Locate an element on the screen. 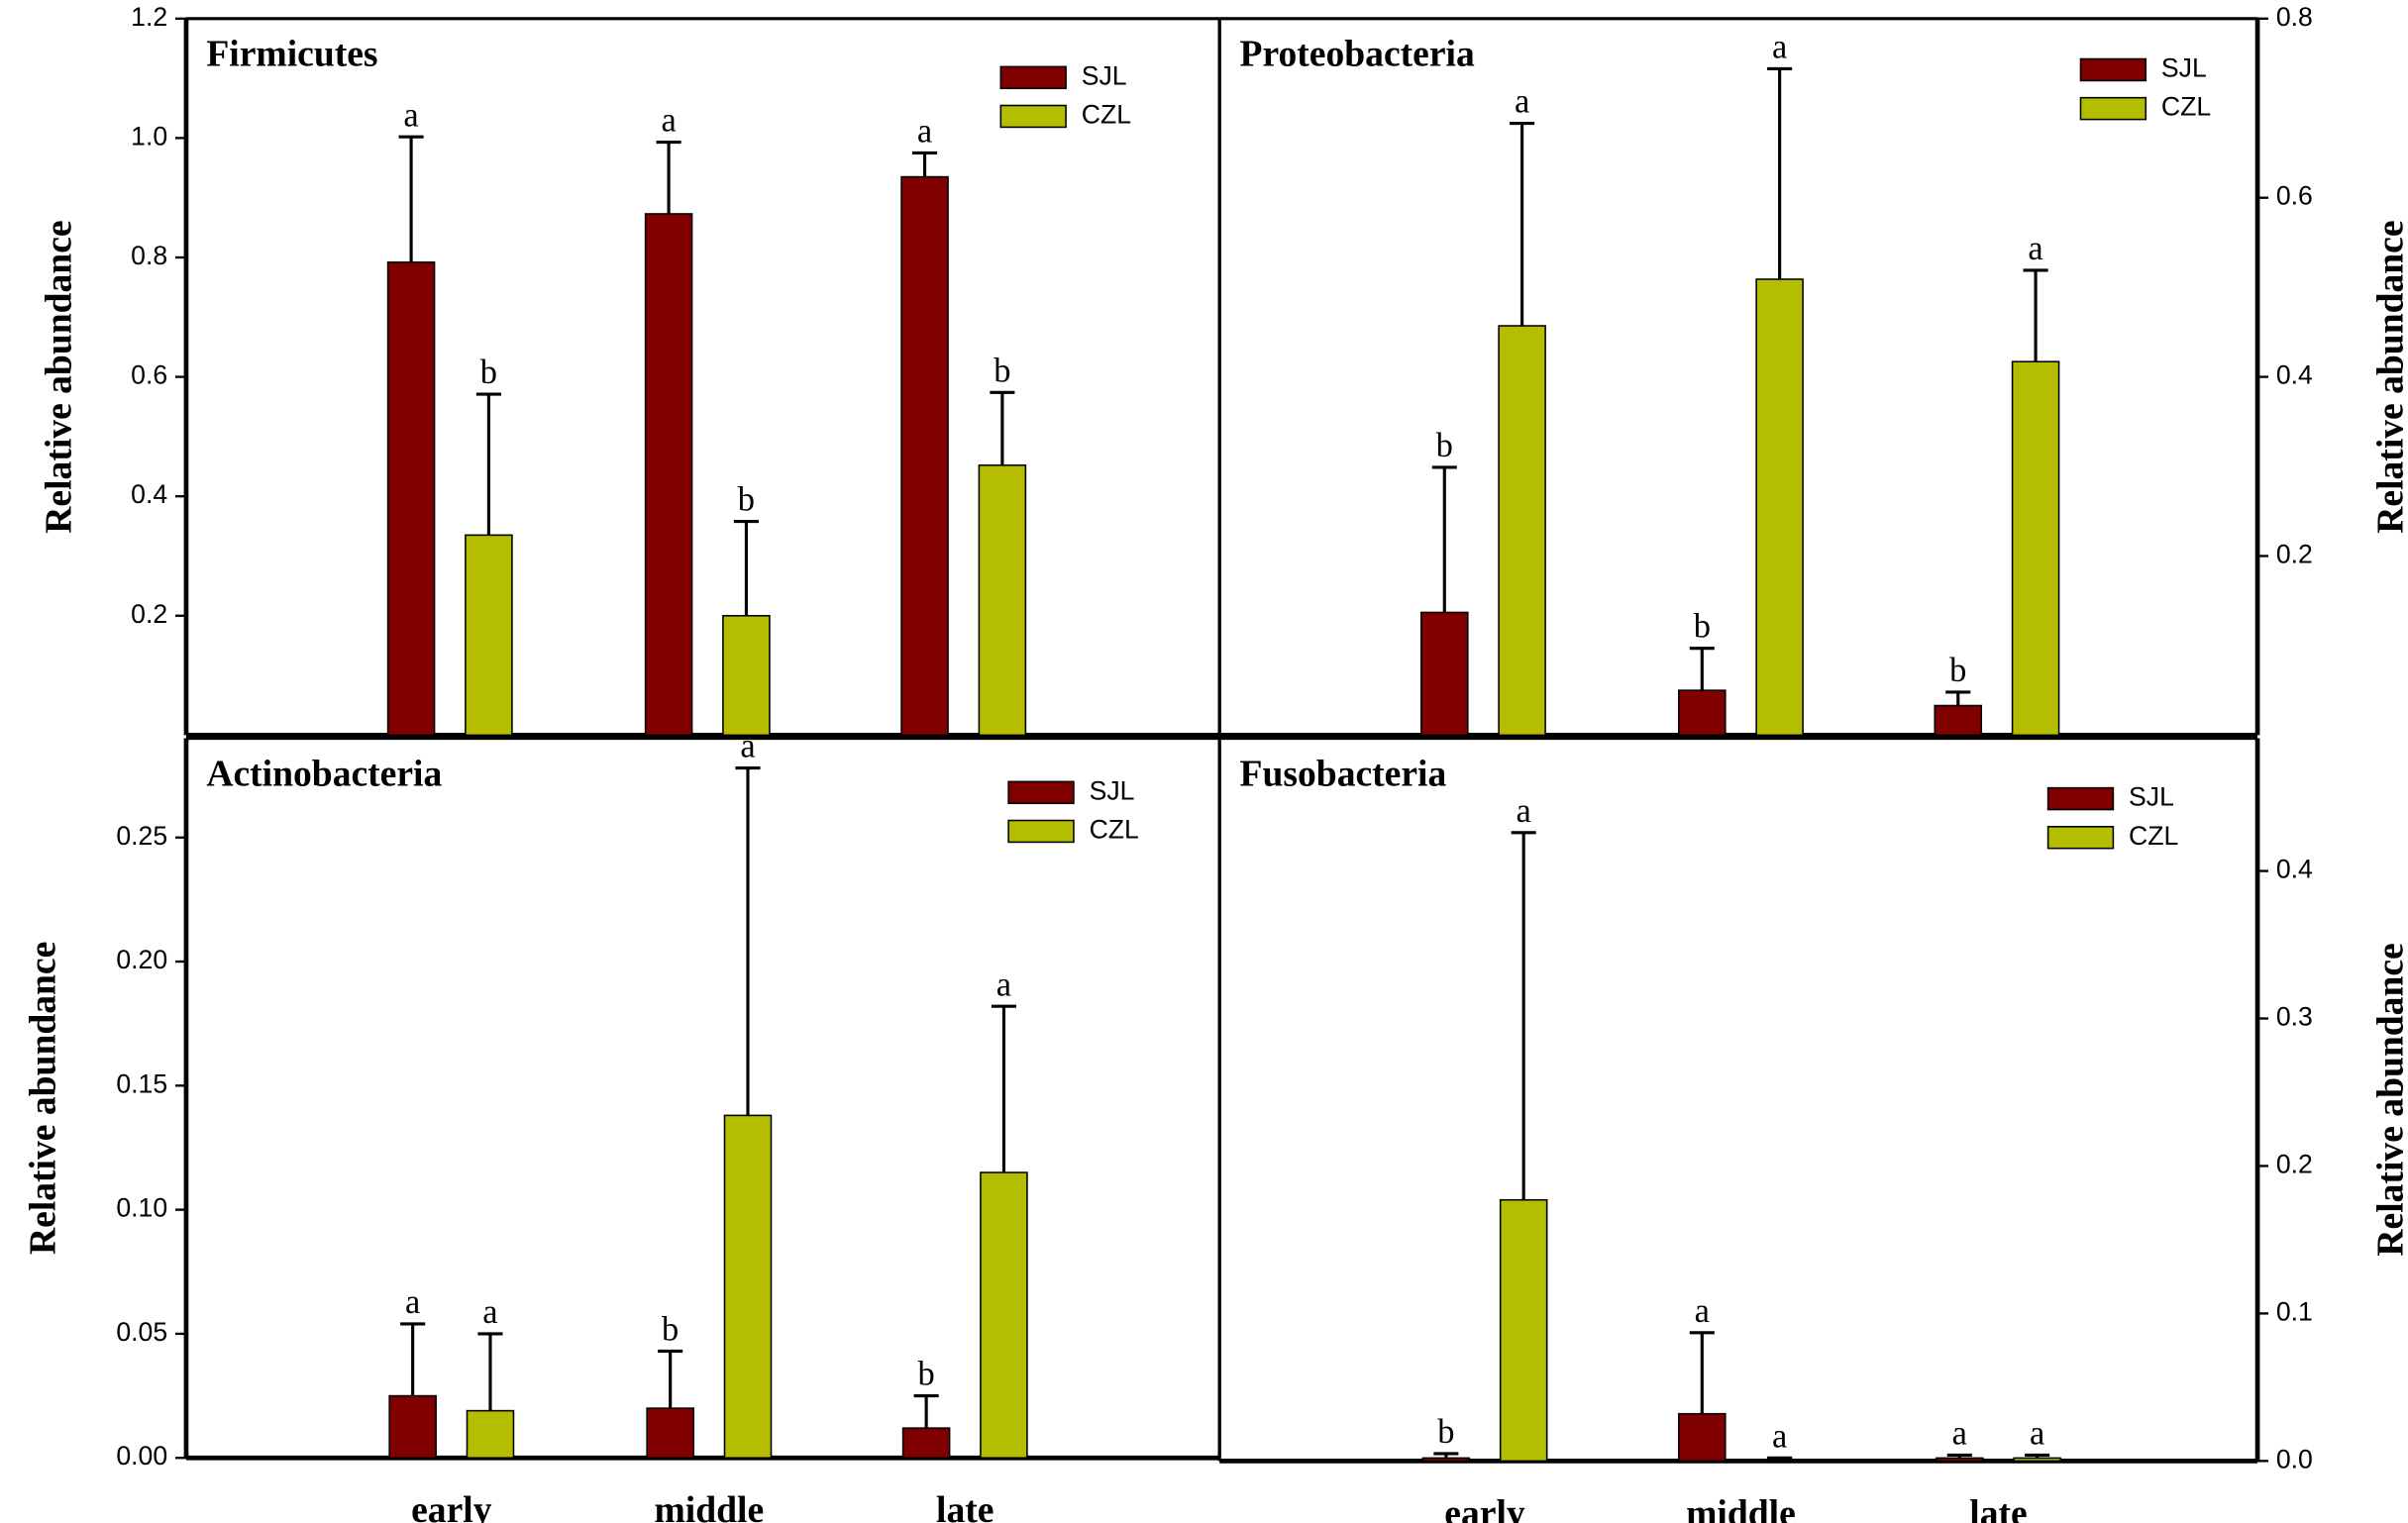 The image size is (2408, 1523). y-tick-label: 1.0 is located at coordinates (149, 136).